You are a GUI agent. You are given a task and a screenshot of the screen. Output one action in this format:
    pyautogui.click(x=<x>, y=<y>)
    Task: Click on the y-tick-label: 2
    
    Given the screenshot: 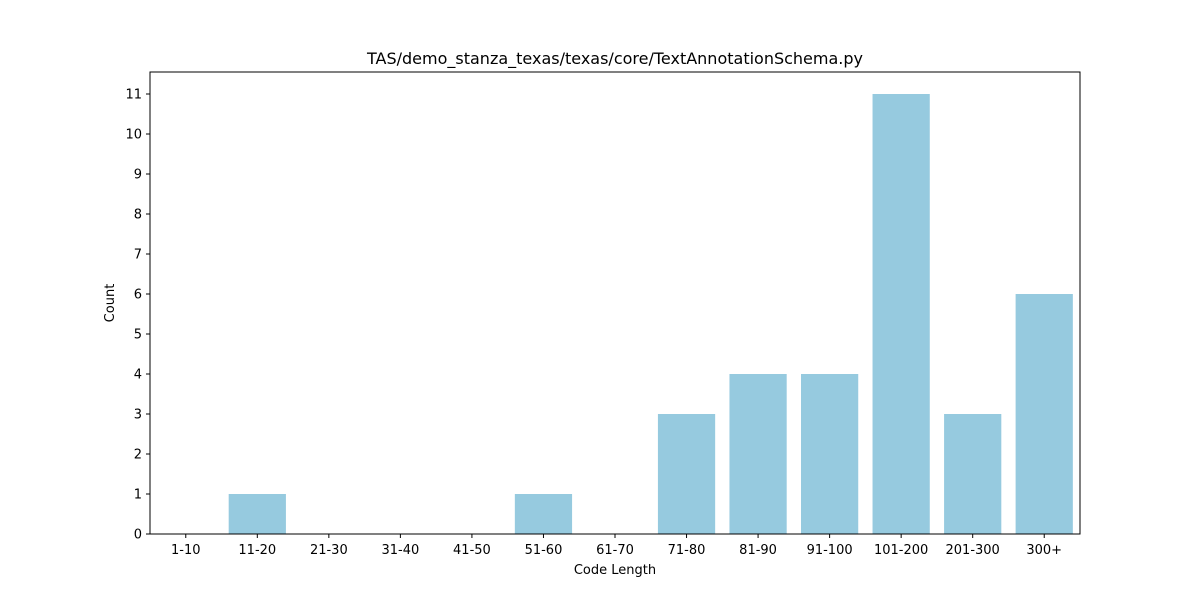 What is the action you would take?
    pyautogui.click(x=138, y=455)
    